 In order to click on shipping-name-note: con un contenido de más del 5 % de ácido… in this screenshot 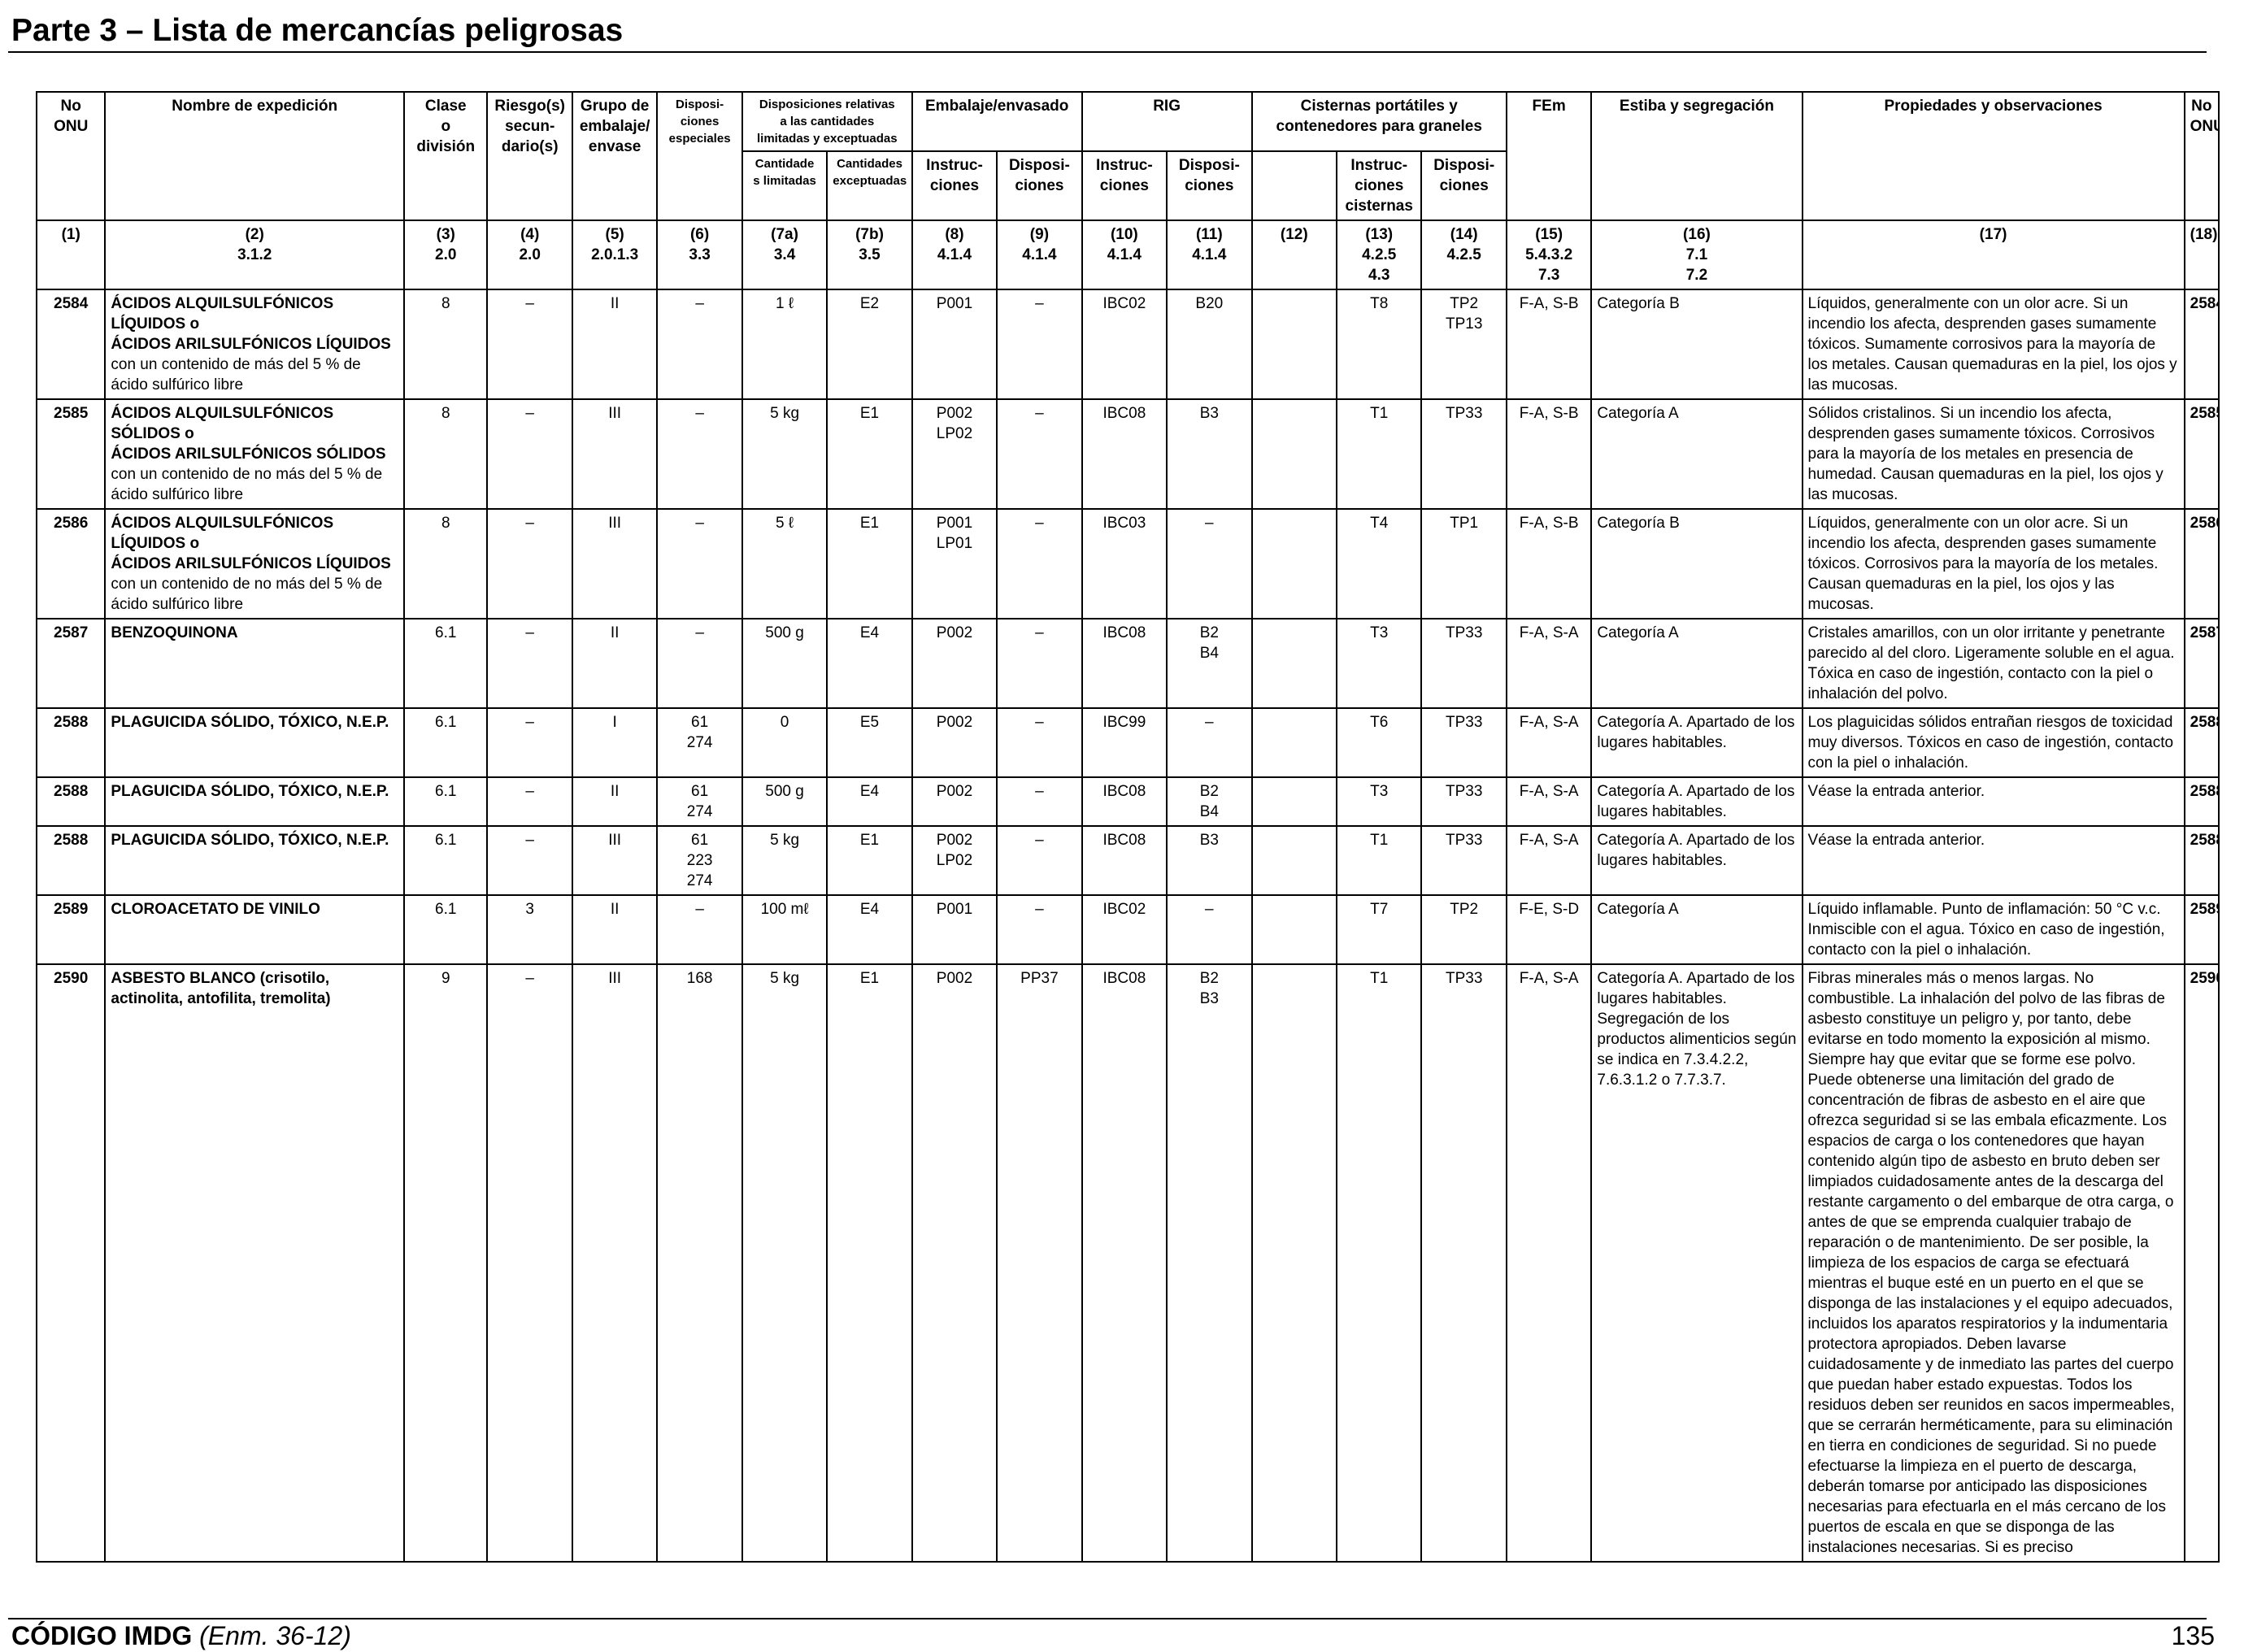, I will do `click(236, 374)`.